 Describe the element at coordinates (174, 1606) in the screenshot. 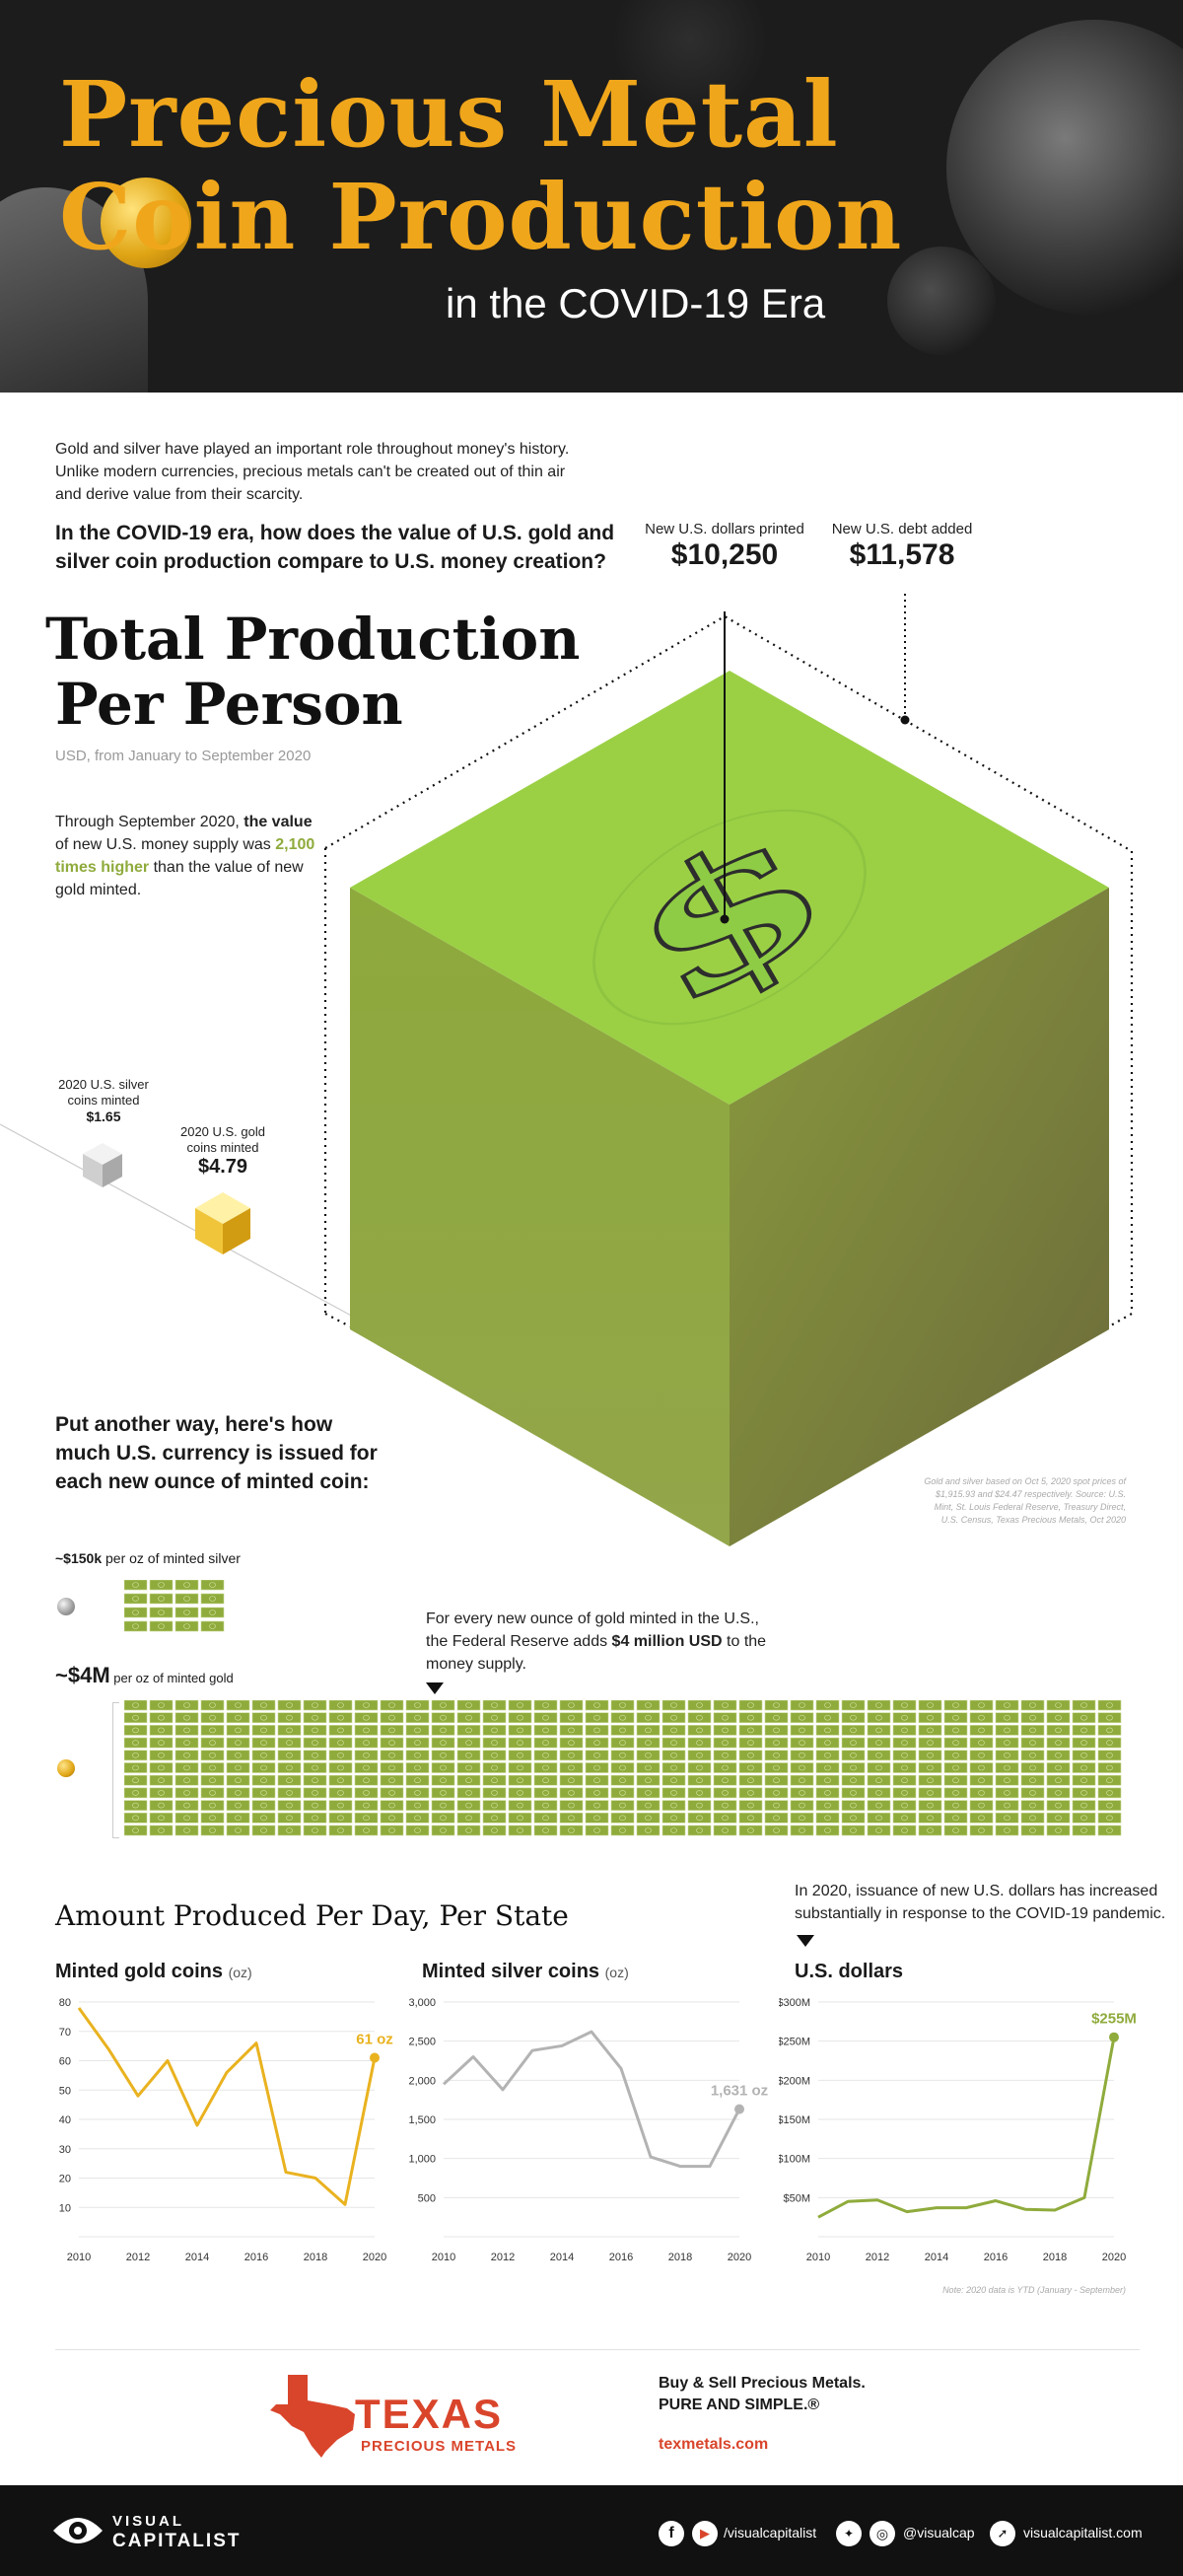

I see `silver-bill-stack` at that location.